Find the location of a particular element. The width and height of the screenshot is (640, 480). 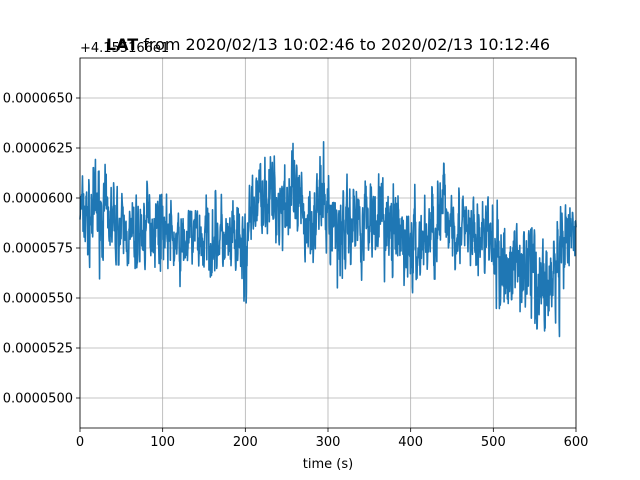

x-tick-label: 500 is located at coordinates (493, 442).